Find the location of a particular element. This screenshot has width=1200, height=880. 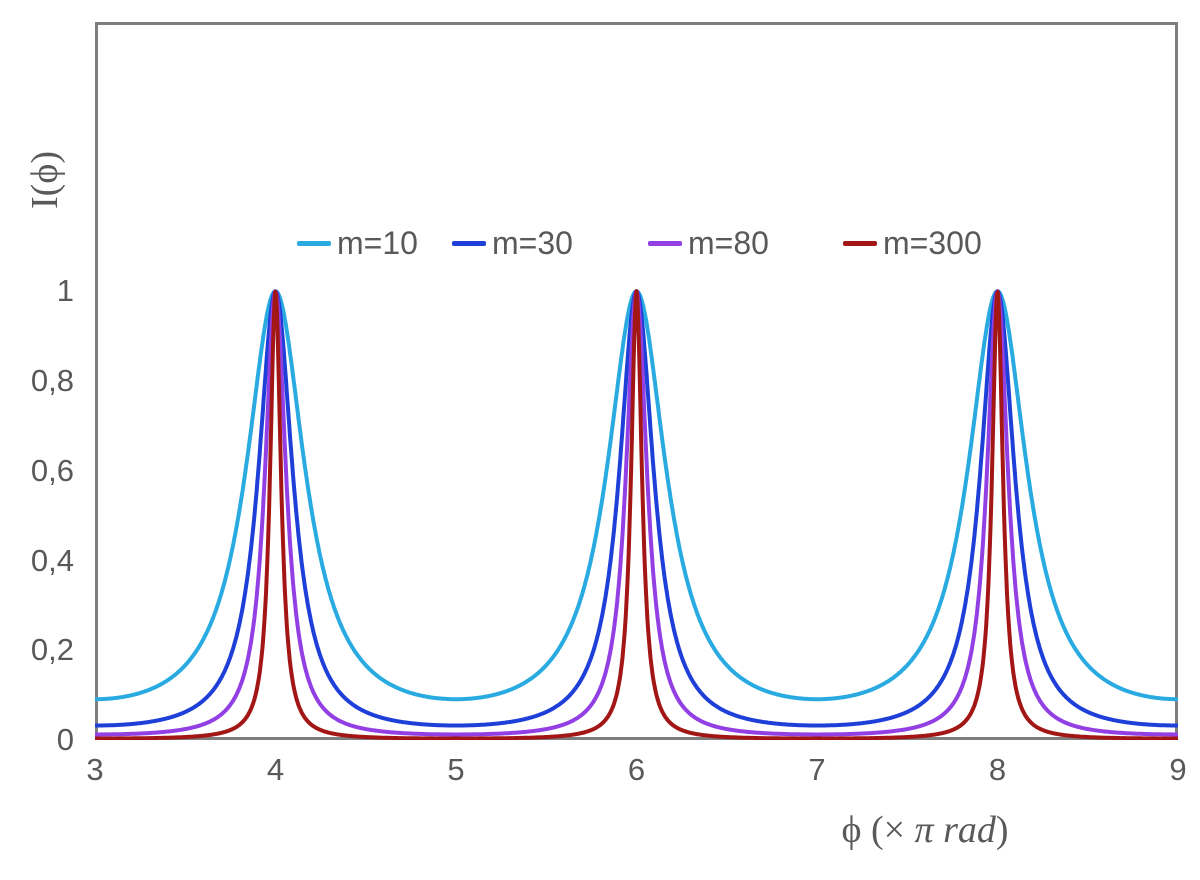

y-tick-label-0,8: 0,8 is located at coordinates (52, 380).